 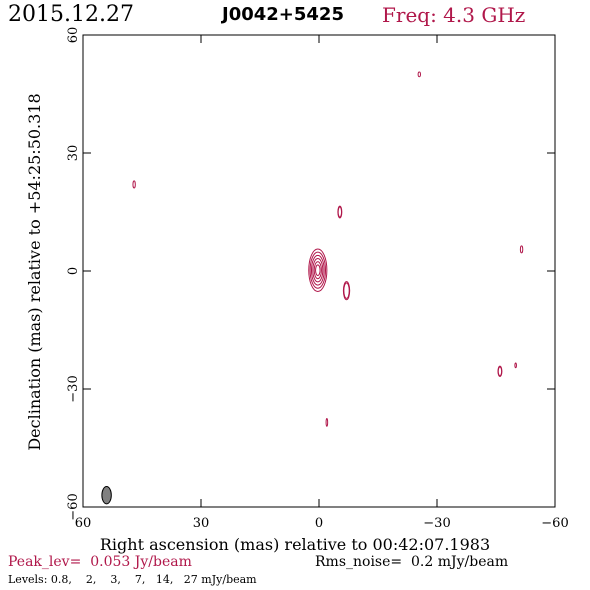 What do you see at coordinates (73, 271) in the screenshot?
I see `y-tick-label: 0` at bounding box center [73, 271].